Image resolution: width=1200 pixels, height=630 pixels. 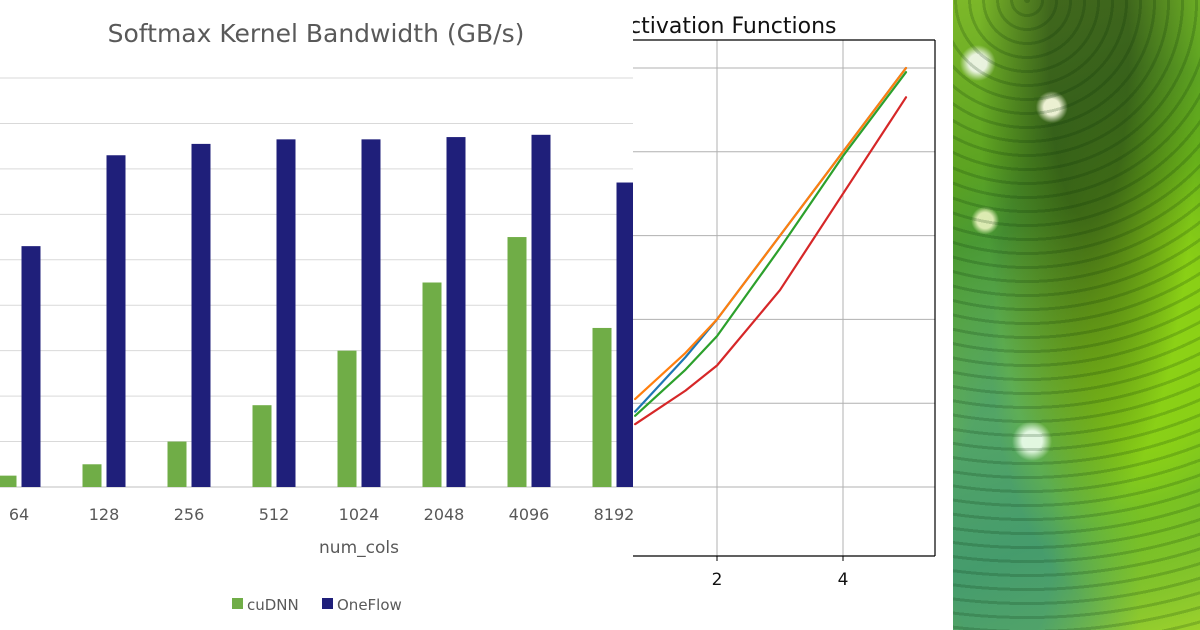 I want to click on bar-oneflow-2048, so click(x=456, y=312).